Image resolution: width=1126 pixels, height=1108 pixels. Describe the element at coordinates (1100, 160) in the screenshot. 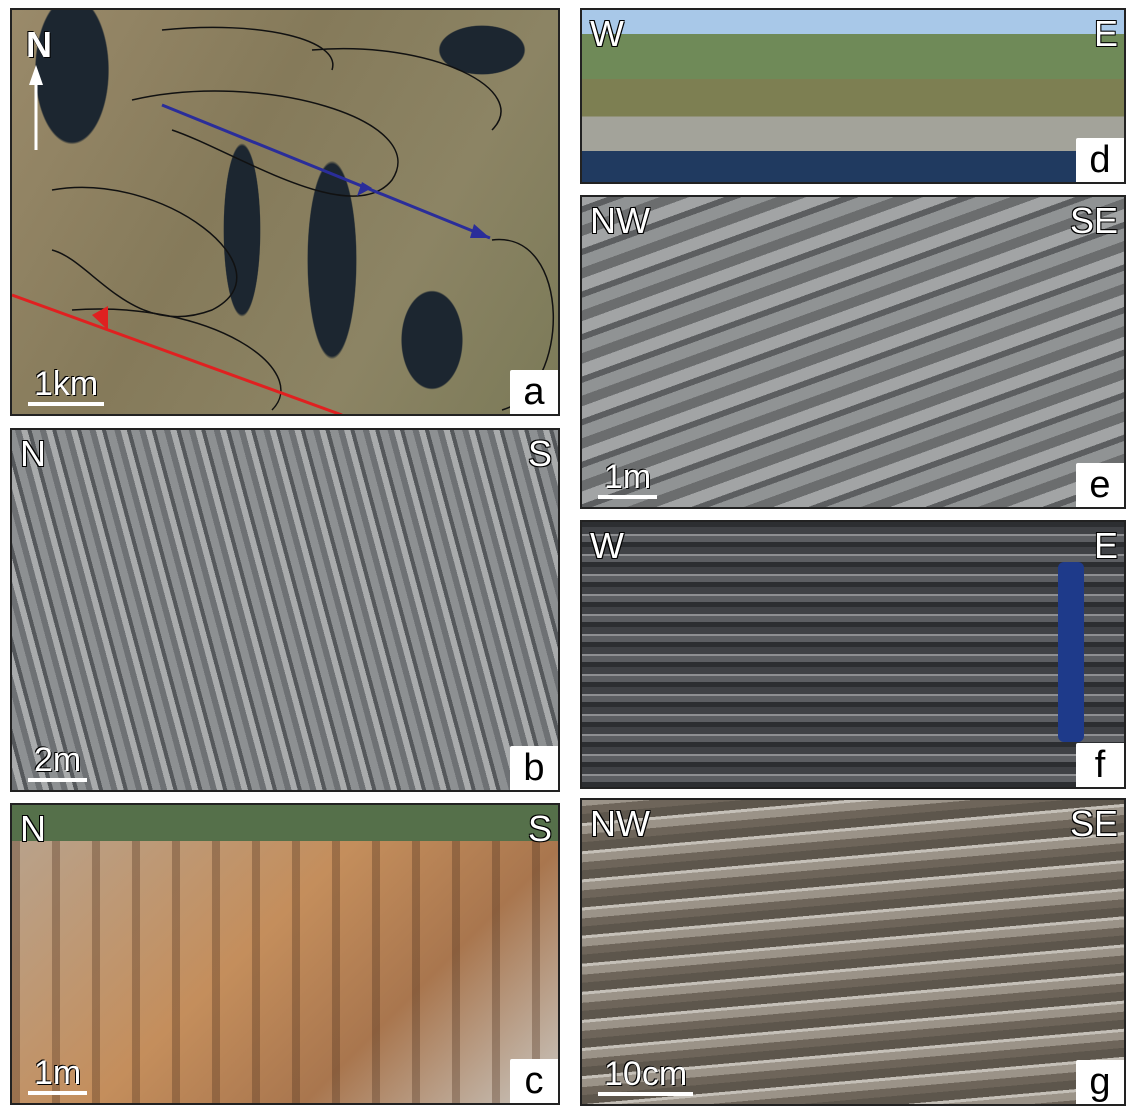

I see `panel-letter: d` at that location.